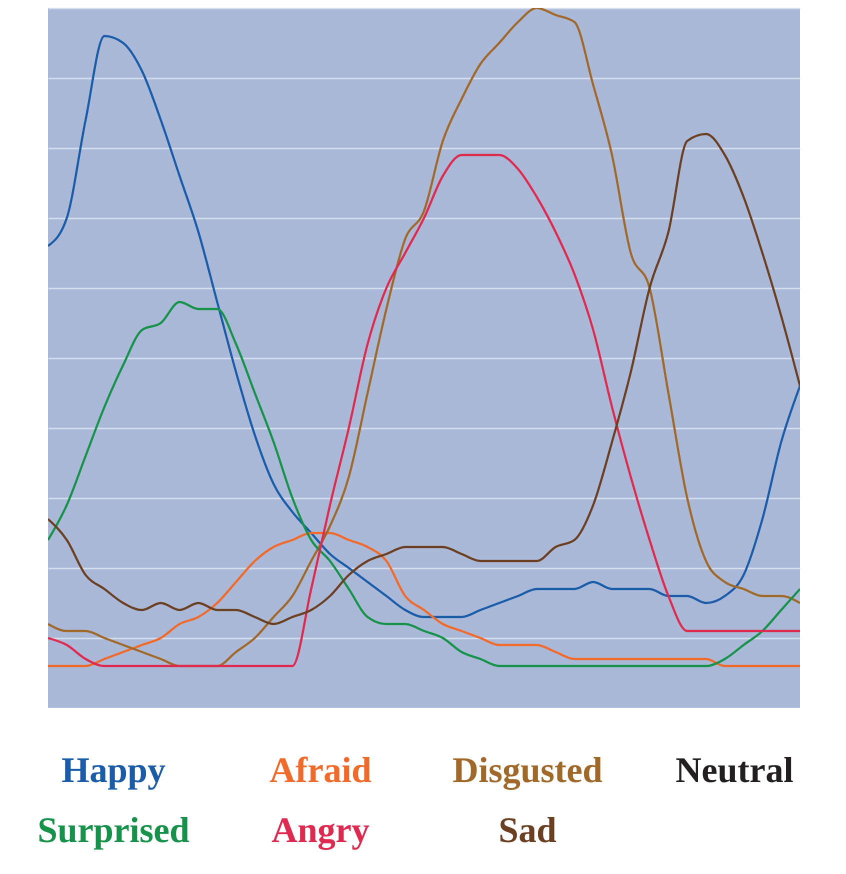 The height and width of the screenshot is (874, 846). Describe the element at coordinates (527, 770) in the screenshot. I see `text: Disgusted` at that location.